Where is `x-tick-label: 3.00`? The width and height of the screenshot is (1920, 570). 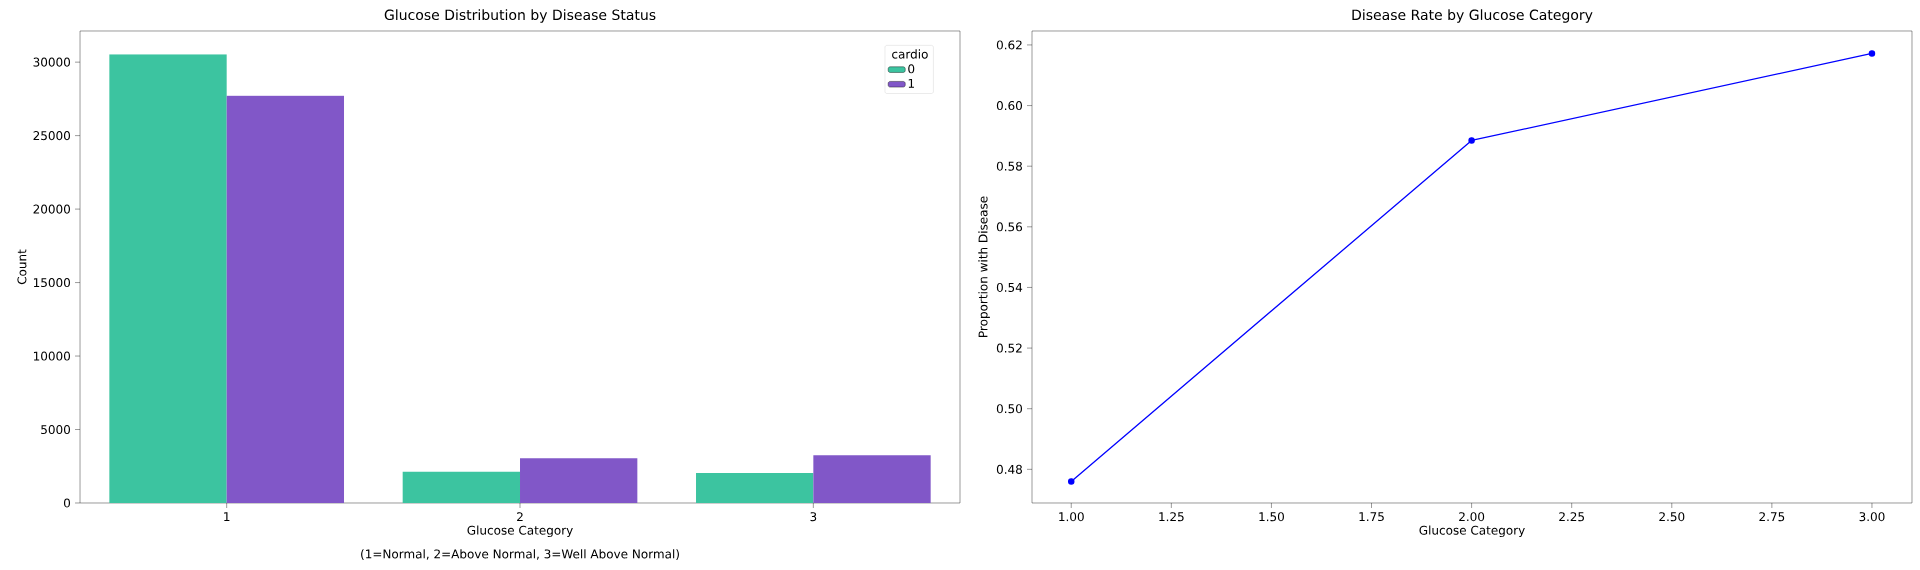
x-tick-label: 3.00 is located at coordinates (1872, 517).